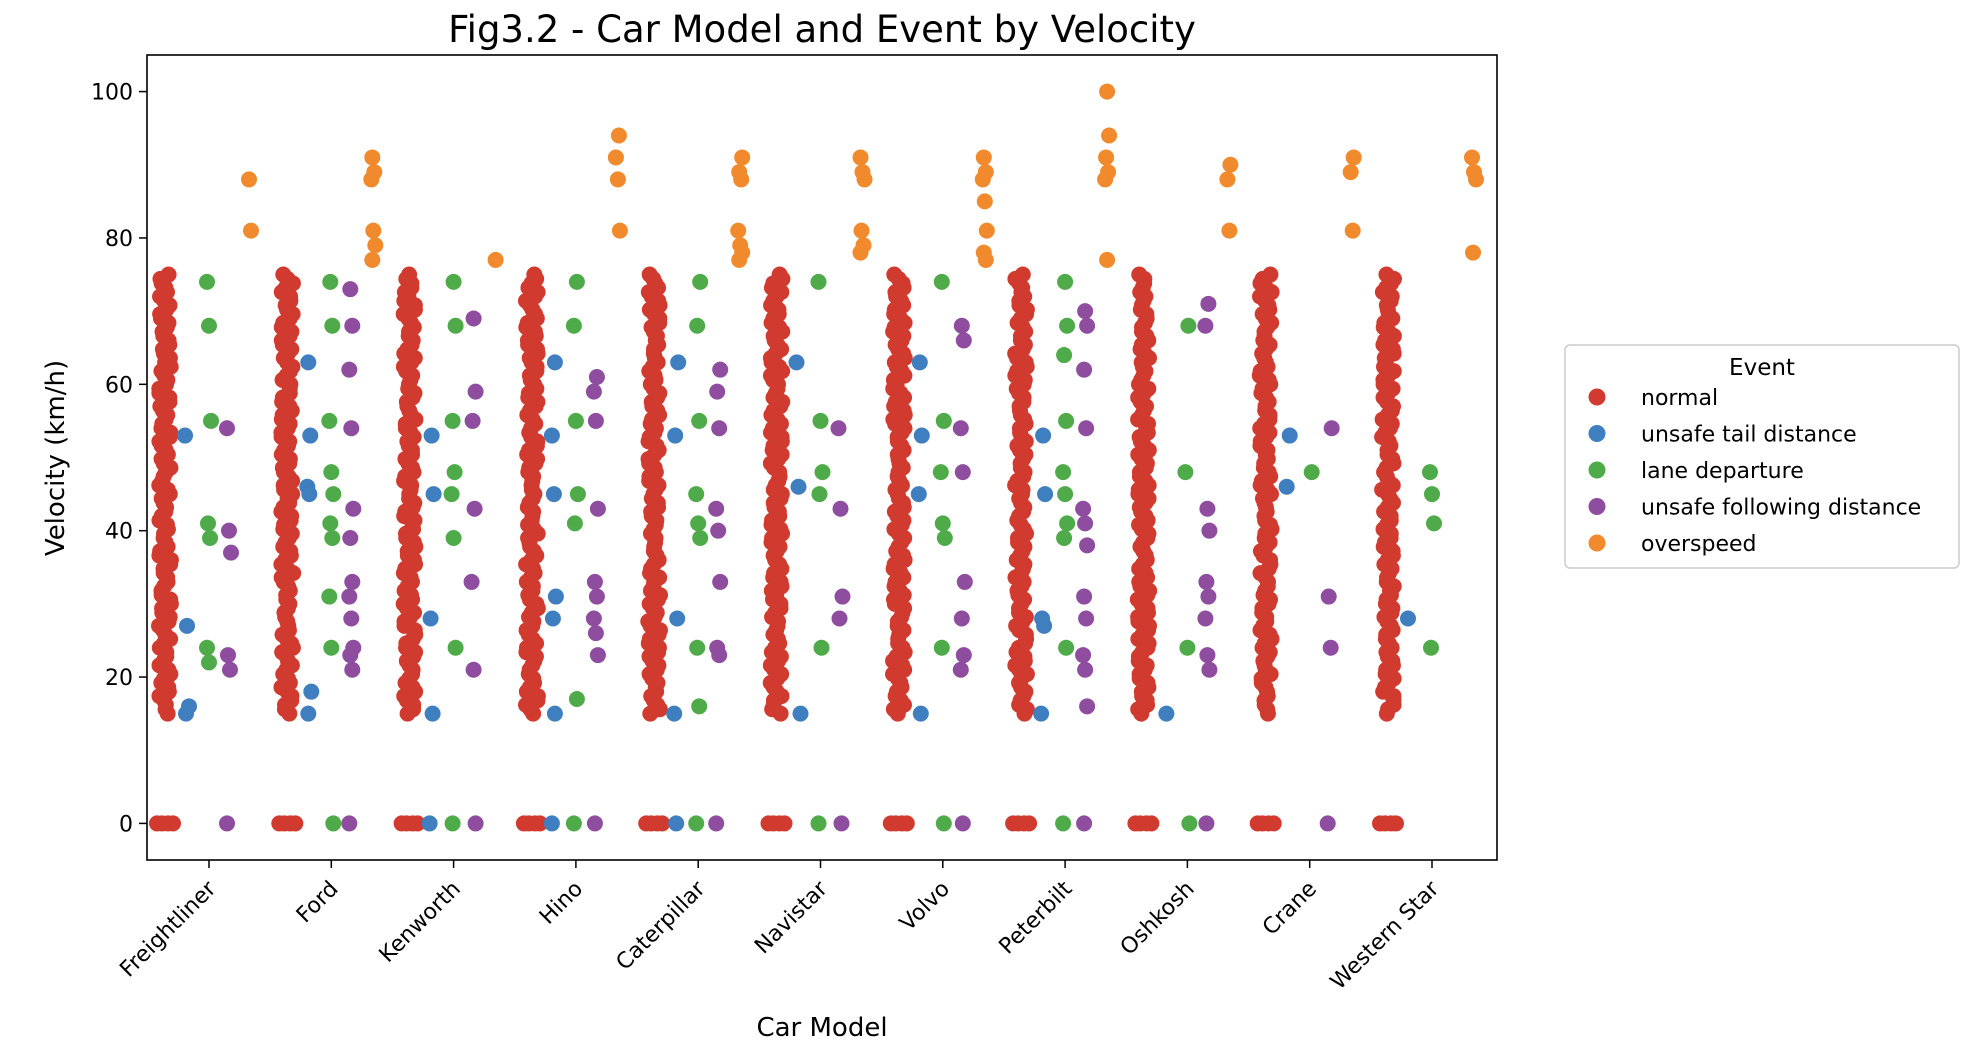  I want to click on y-tick-label: 40, so click(119, 532).